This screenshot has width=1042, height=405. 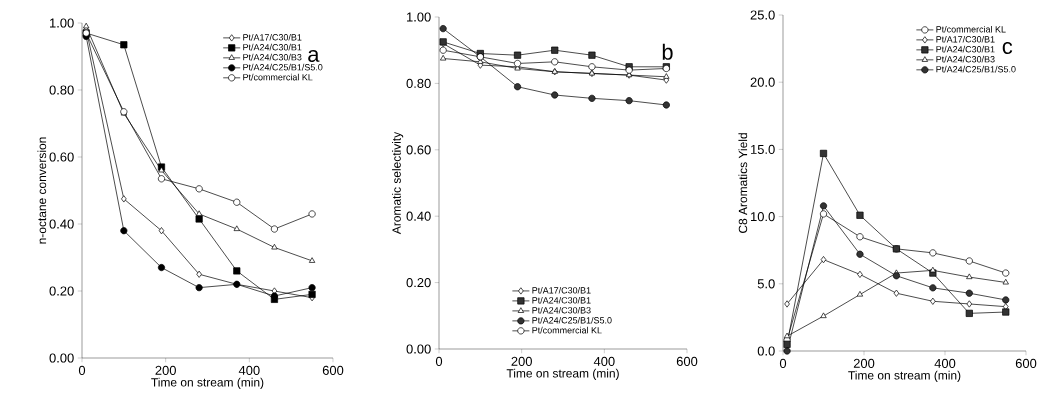 What do you see at coordinates (398, 183) in the screenshot?
I see `y-axis-title: Aromatic selectivity` at bounding box center [398, 183].